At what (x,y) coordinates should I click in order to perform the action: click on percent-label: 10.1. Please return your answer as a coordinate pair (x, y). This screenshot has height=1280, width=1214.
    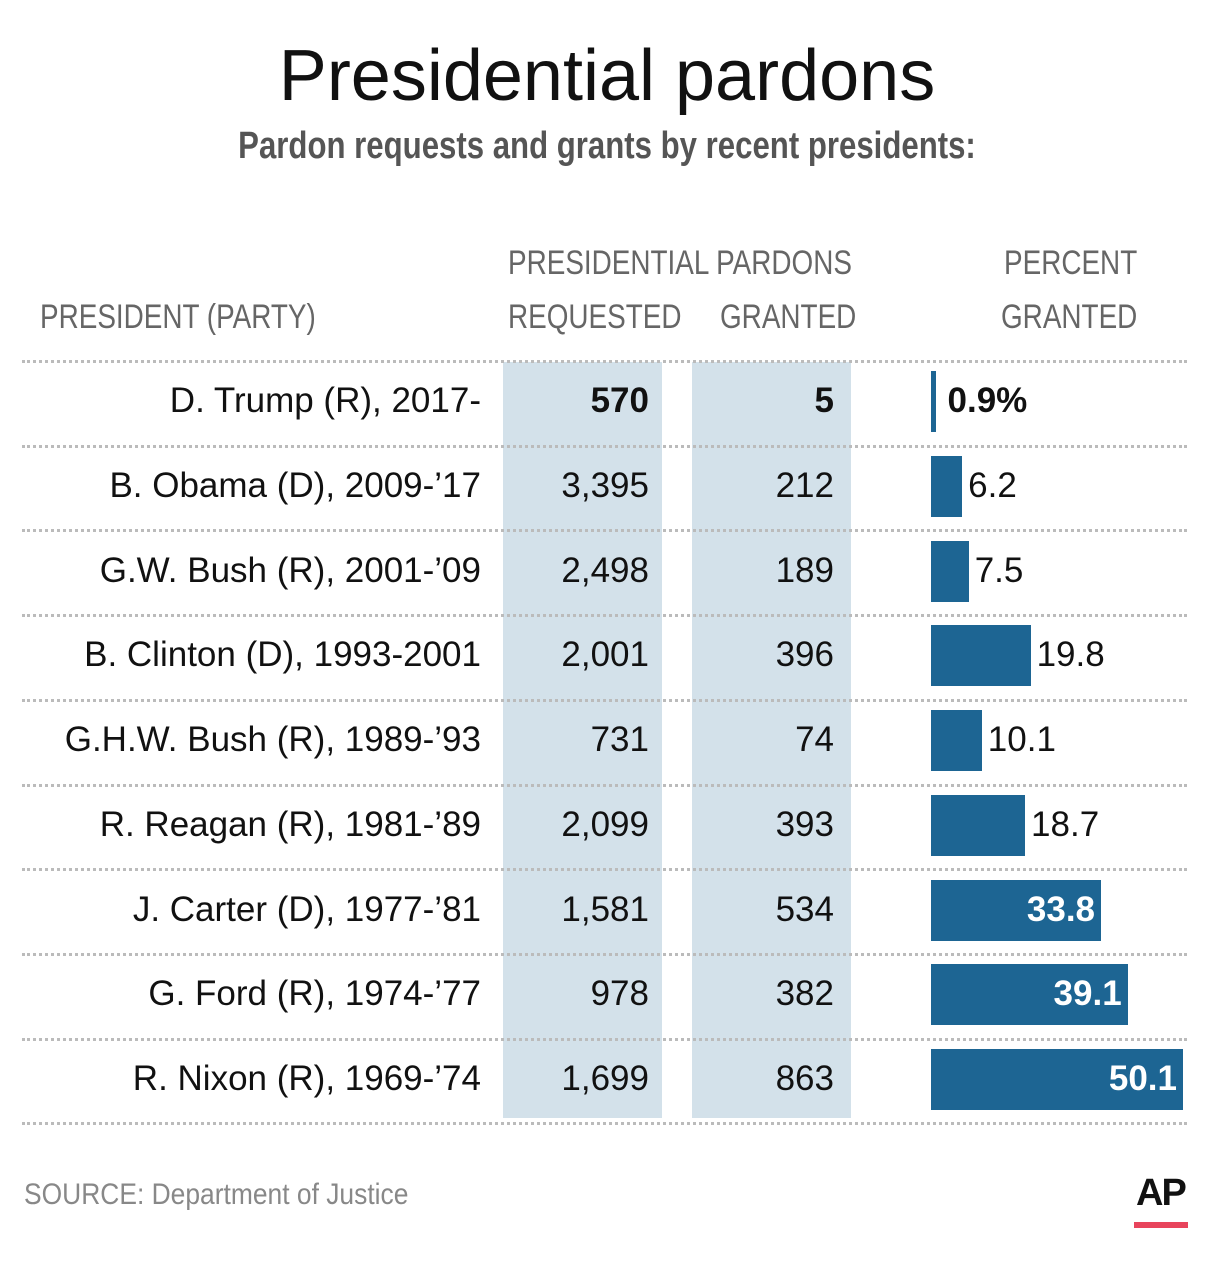
    Looking at the image, I should click on (1021, 740).